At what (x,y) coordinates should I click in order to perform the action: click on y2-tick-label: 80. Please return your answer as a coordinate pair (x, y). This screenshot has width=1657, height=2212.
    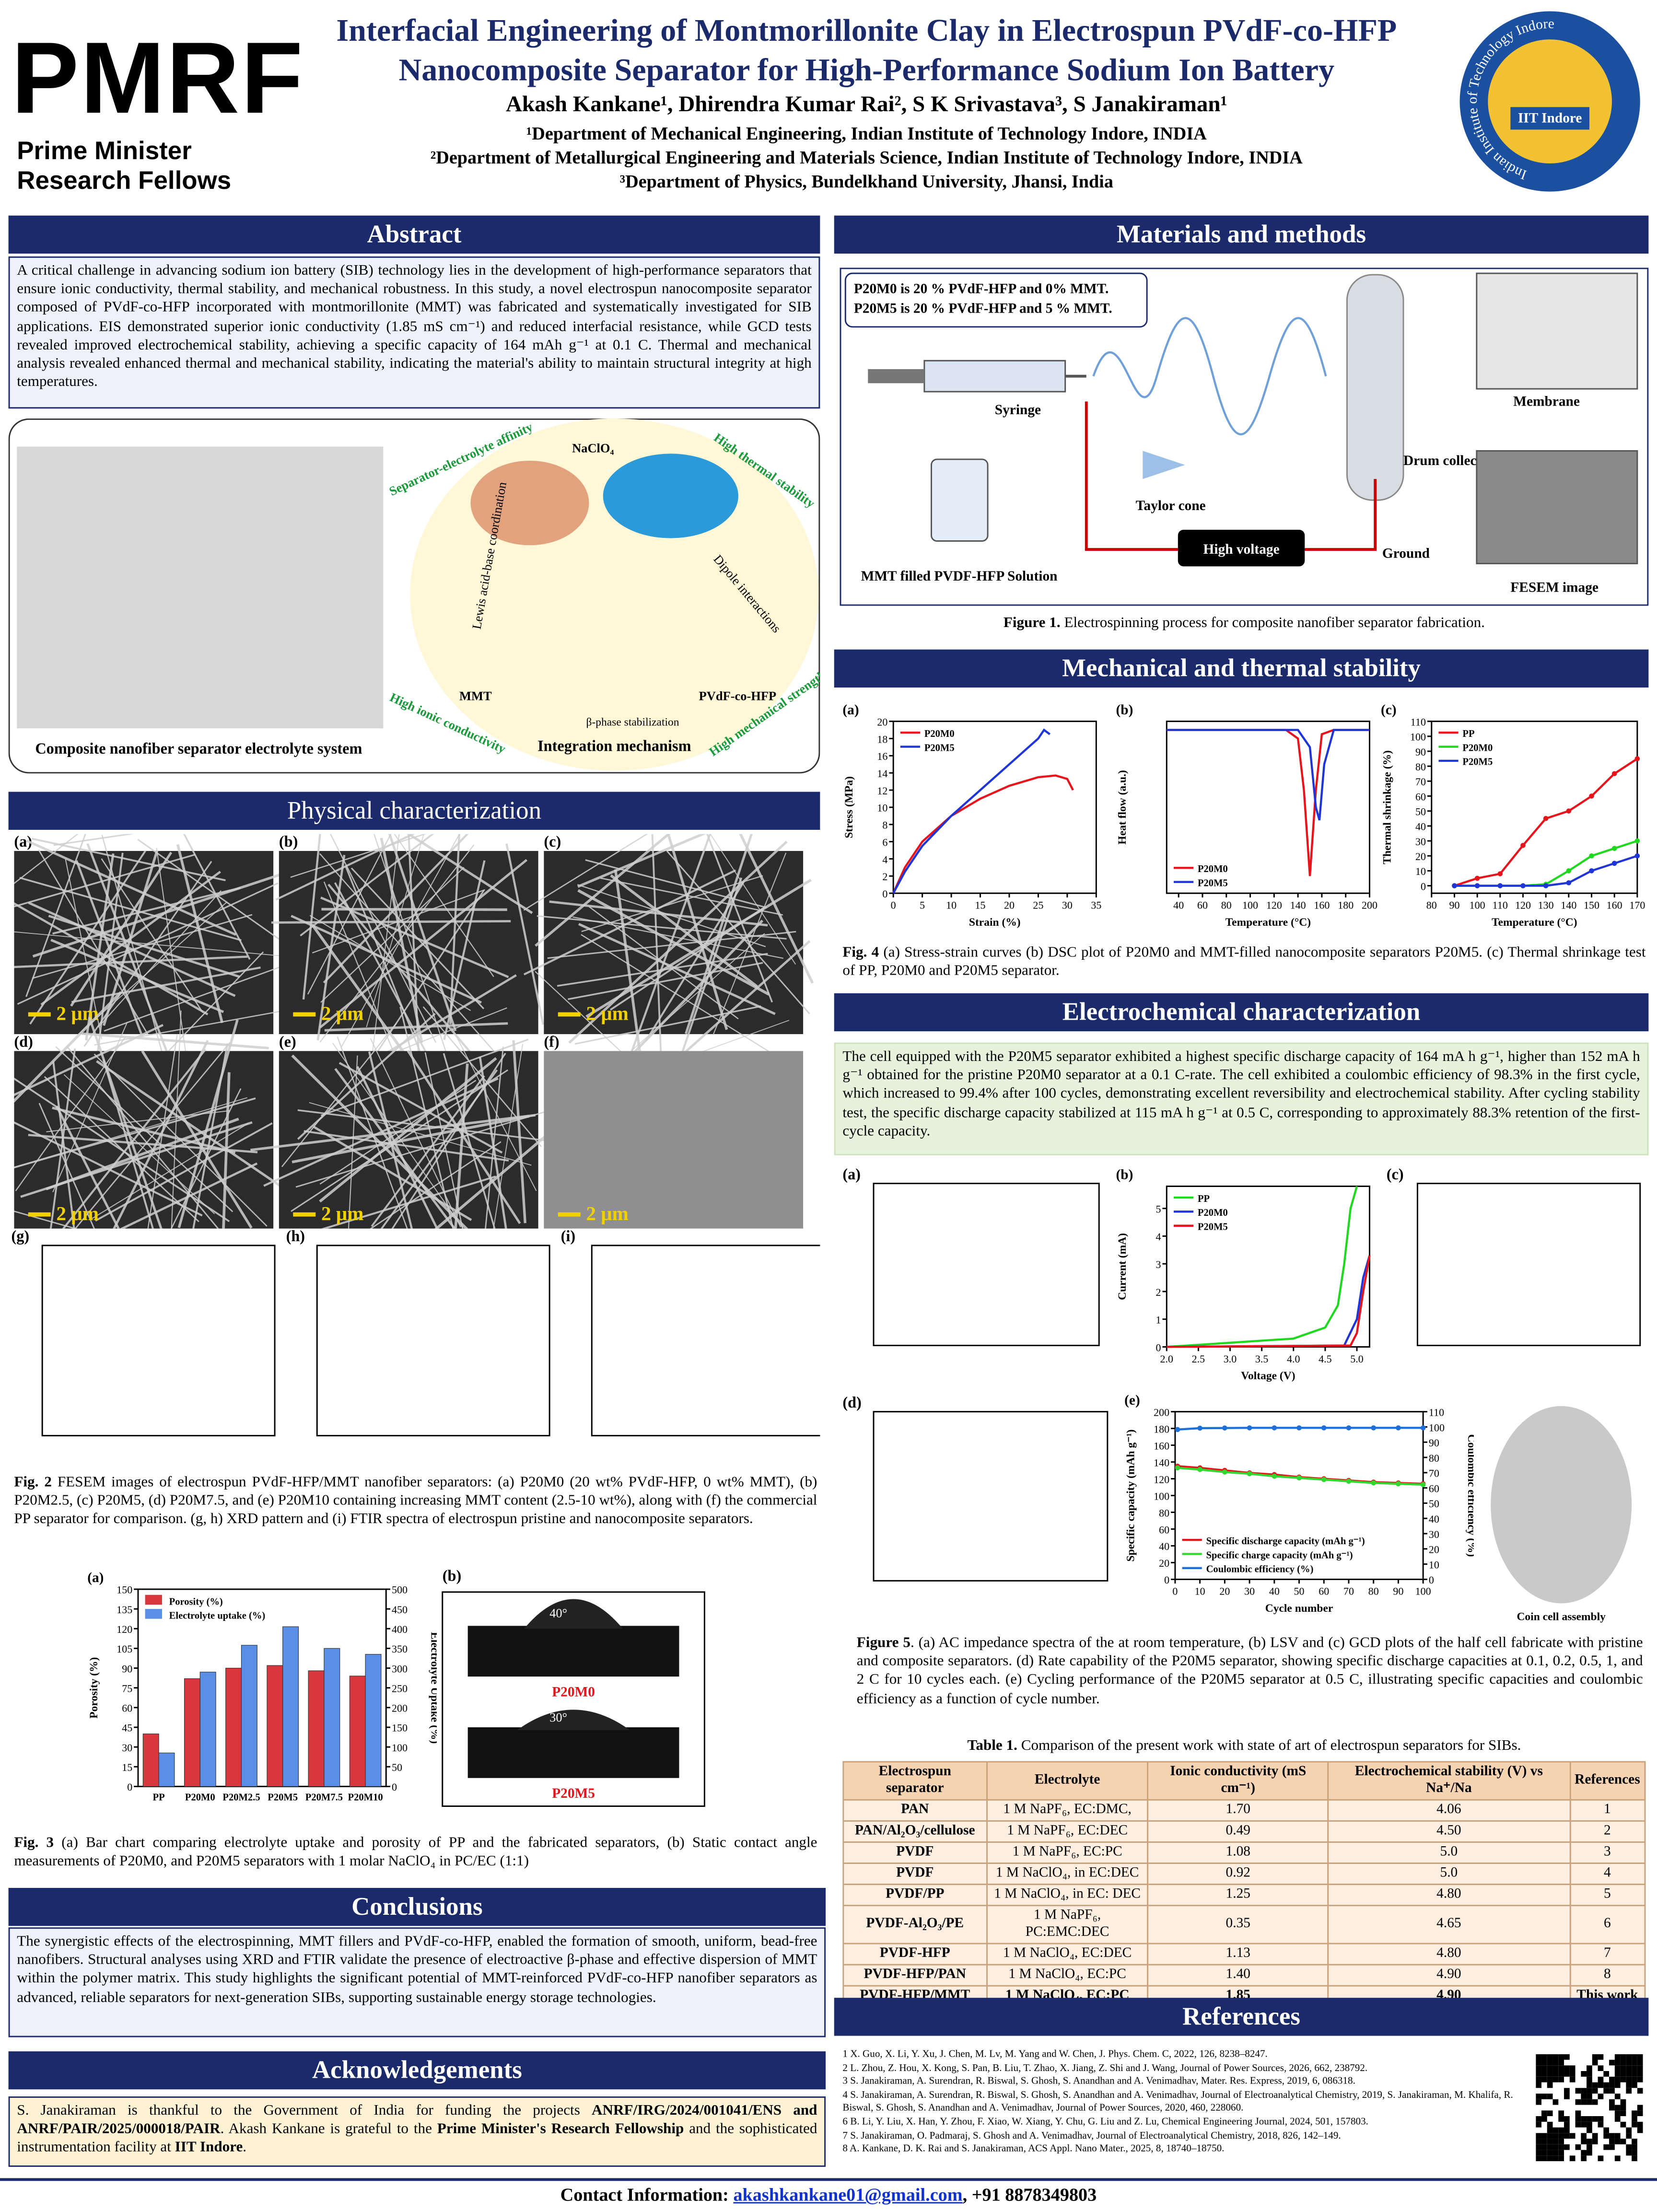
    Looking at the image, I should click on (1434, 1458).